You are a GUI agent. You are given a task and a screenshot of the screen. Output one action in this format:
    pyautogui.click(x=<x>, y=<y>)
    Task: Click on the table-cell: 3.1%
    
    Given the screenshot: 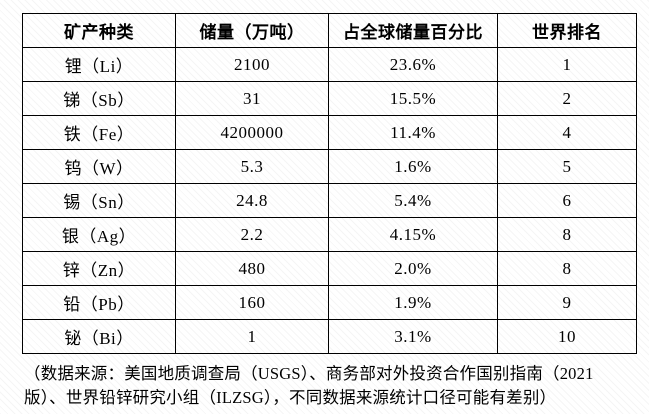 What is the action you would take?
    pyautogui.click(x=413, y=336)
    